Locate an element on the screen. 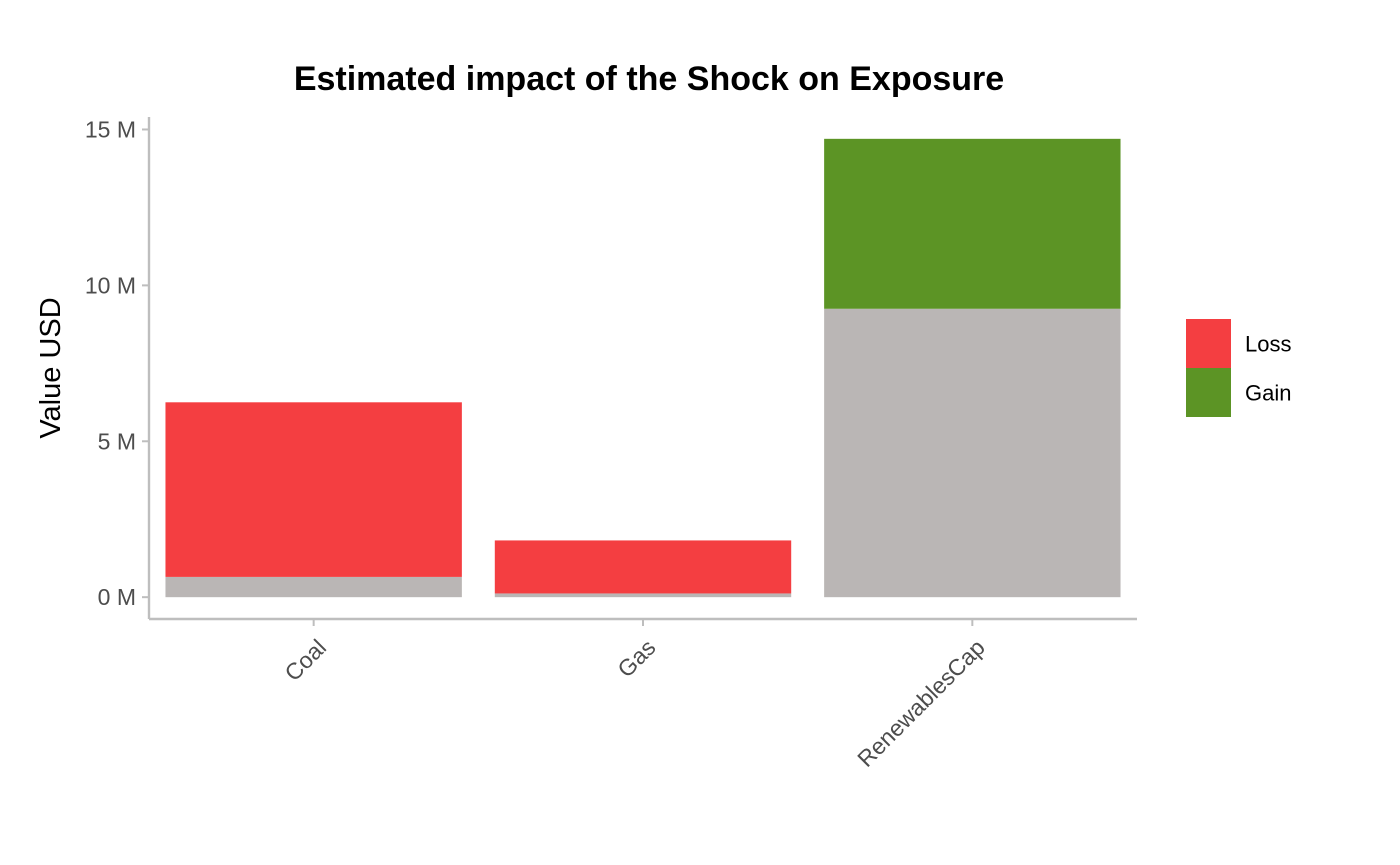  bar-renewablescap-gain is located at coordinates (972, 223).